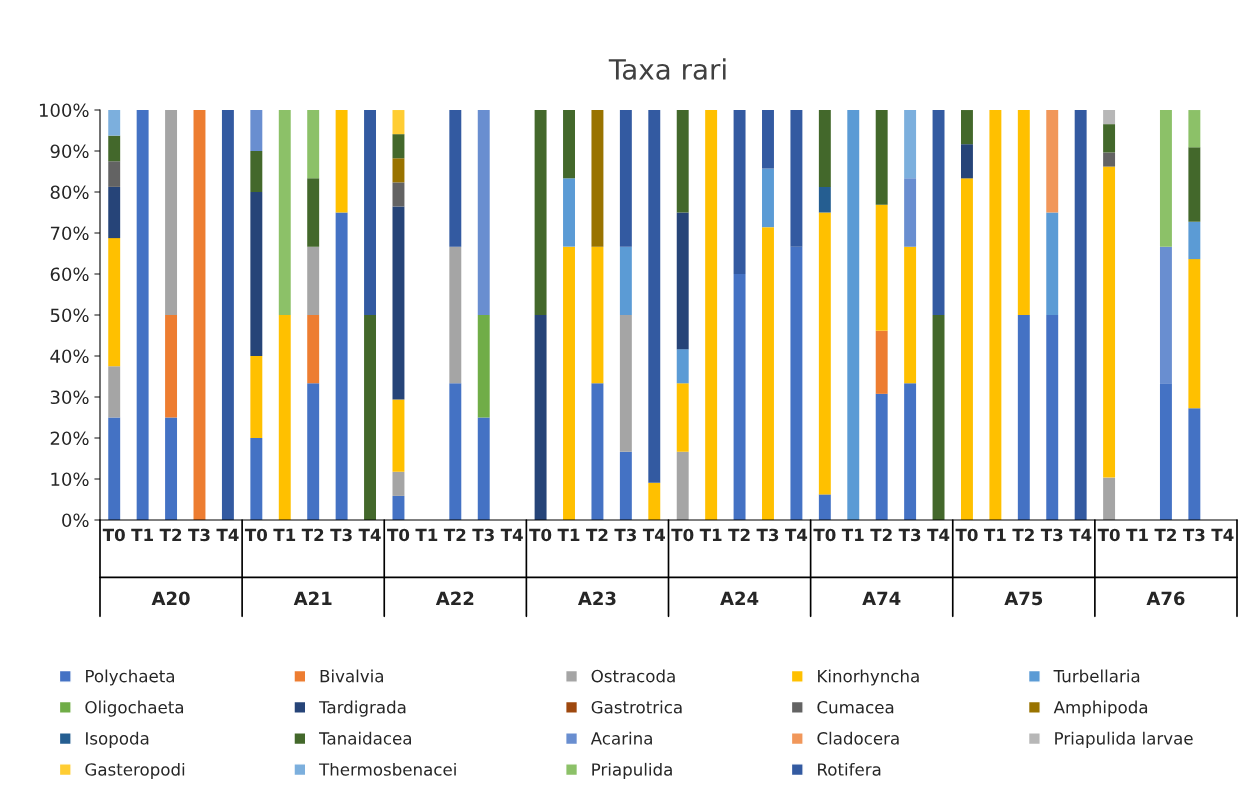  Describe the element at coordinates (70, 479) in the screenshot. I see `y-tick-label: 10%` at that location.